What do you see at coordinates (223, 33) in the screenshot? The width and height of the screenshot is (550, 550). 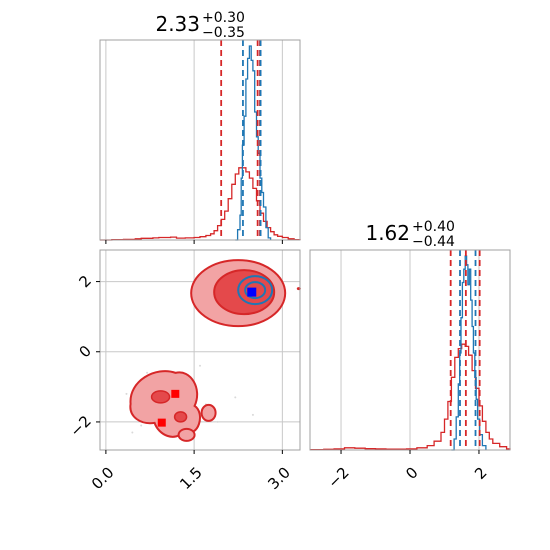 I see `panel-top-left-title-minus: −0.35` at bounding box center [223, 33].